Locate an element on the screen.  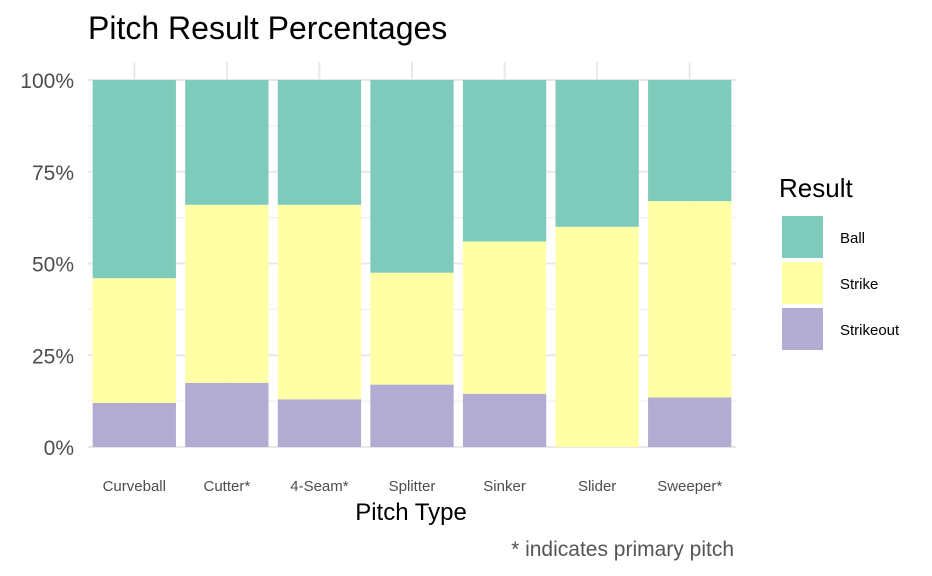
x-axis-label: Pitch Type is located at coordinates (411, 512).